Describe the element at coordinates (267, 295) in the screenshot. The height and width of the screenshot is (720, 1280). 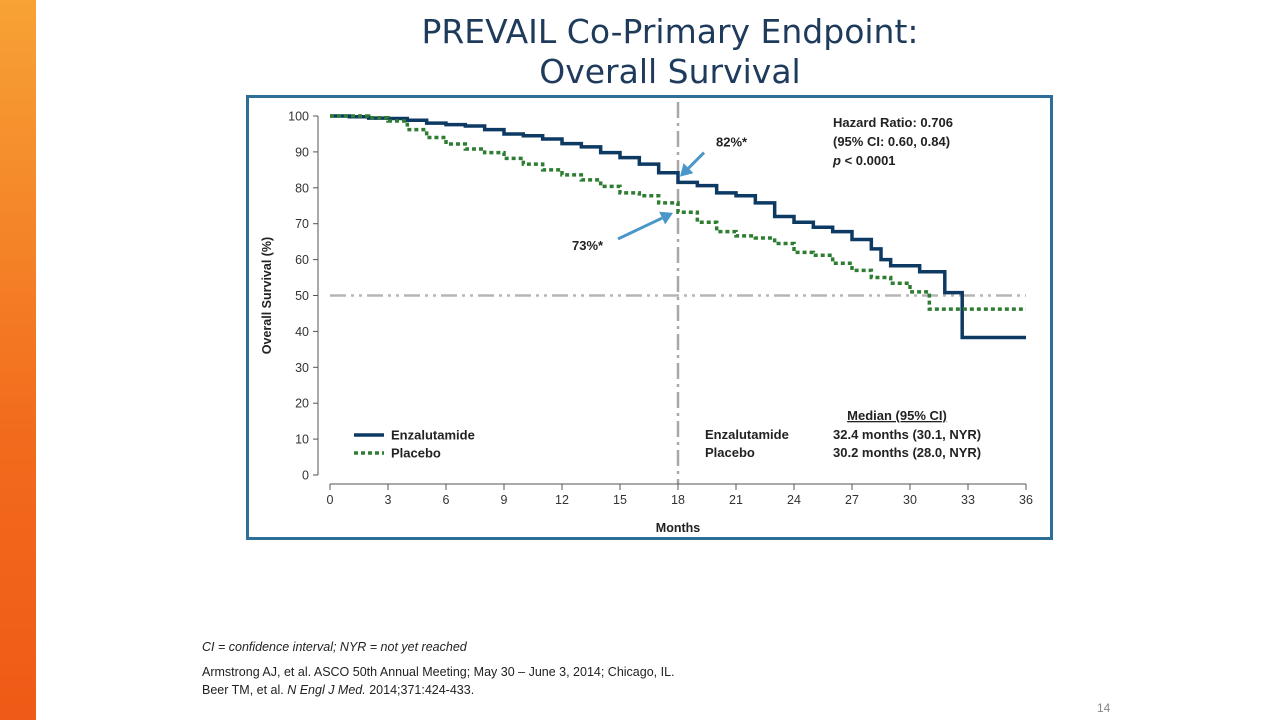
I see `y-axis-label: Overall Survival (%)` at that location.